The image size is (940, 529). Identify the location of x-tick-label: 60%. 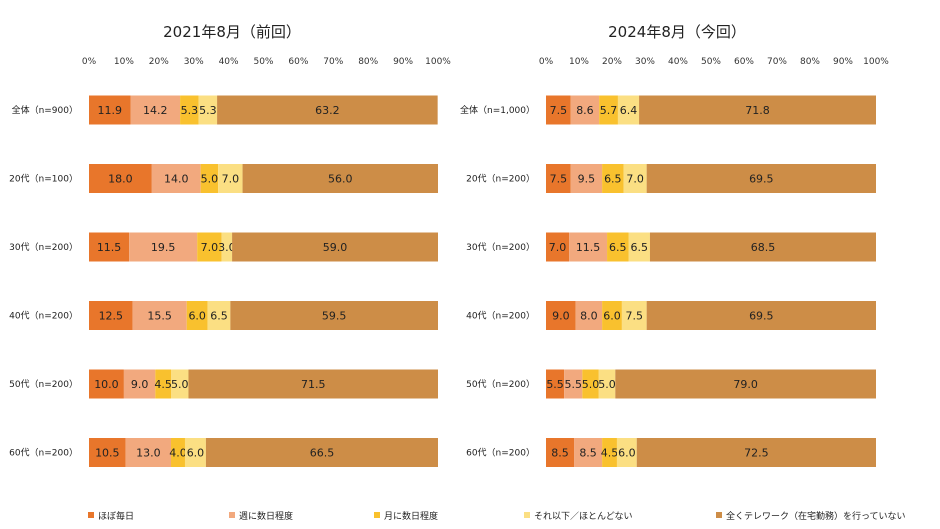
(298, 62).